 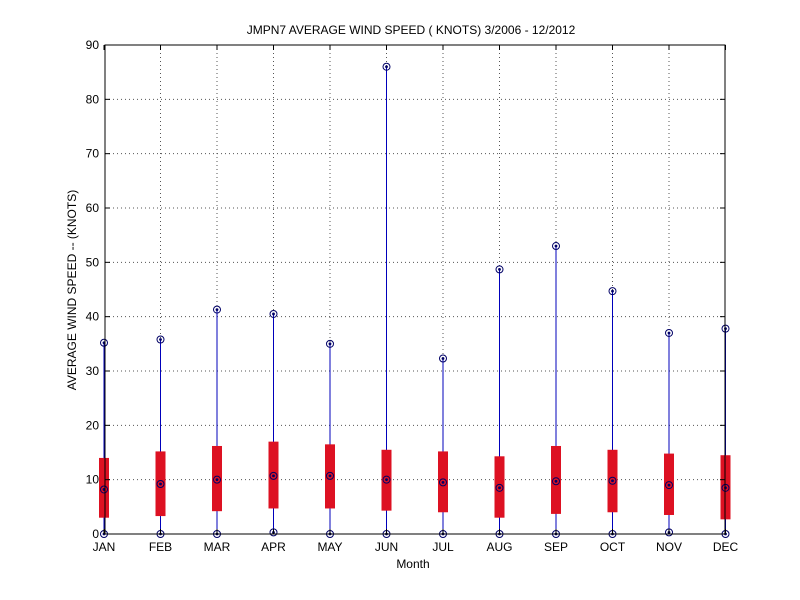 I want to click on box-group-oct, so click(x=612, y=412).